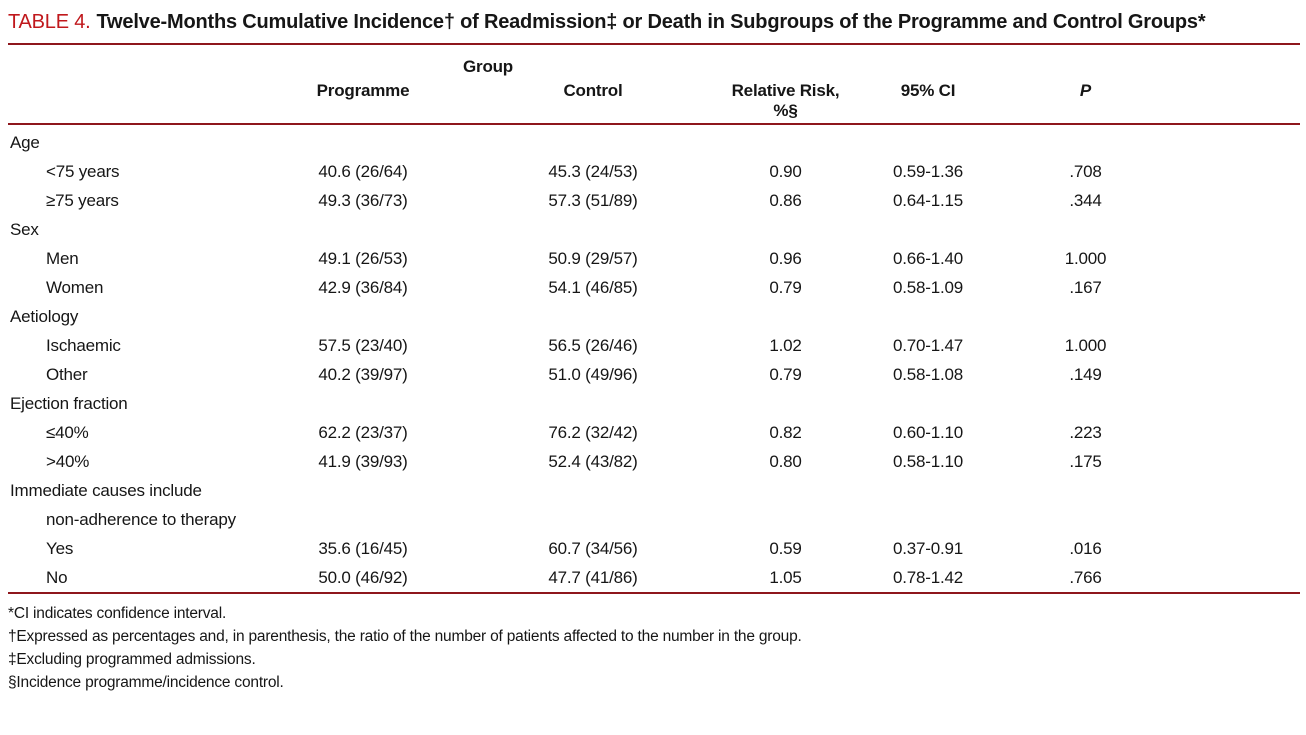  I want to click on row-label: Age, so click(25, 142).